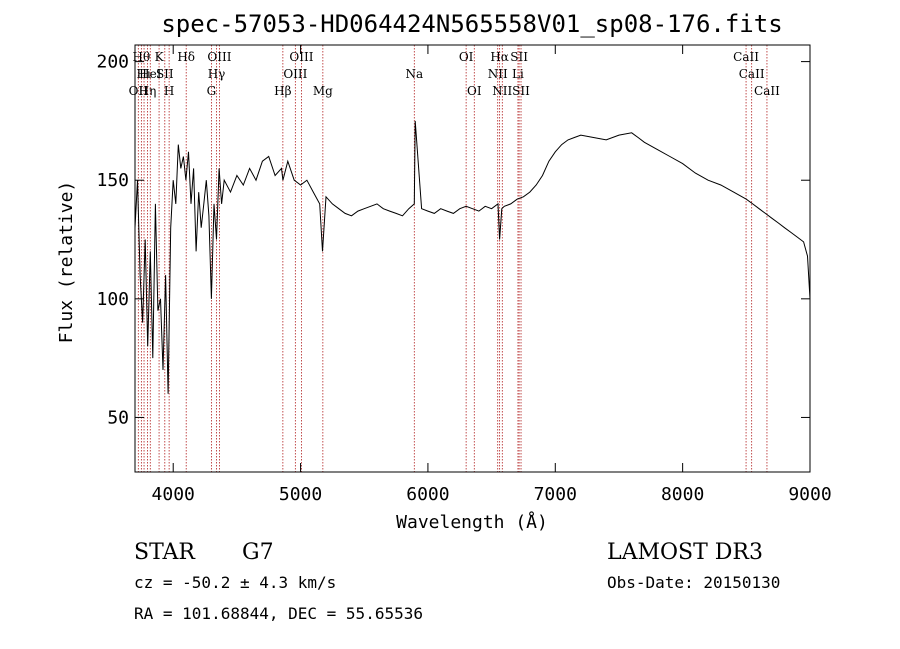 The height and width of the screenshot is (649, 900). I want to click on object-subclass: G7, so click(258, 552).